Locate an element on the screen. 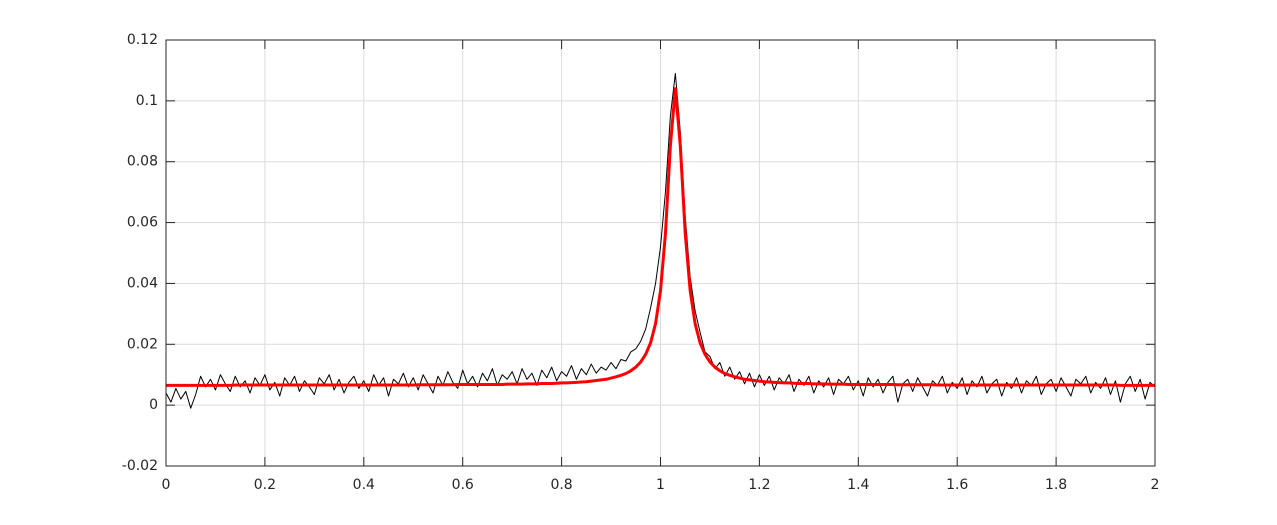 The image size is (1277, 525). y-tick-label: 0.06 is located at coordinates (142, 223).